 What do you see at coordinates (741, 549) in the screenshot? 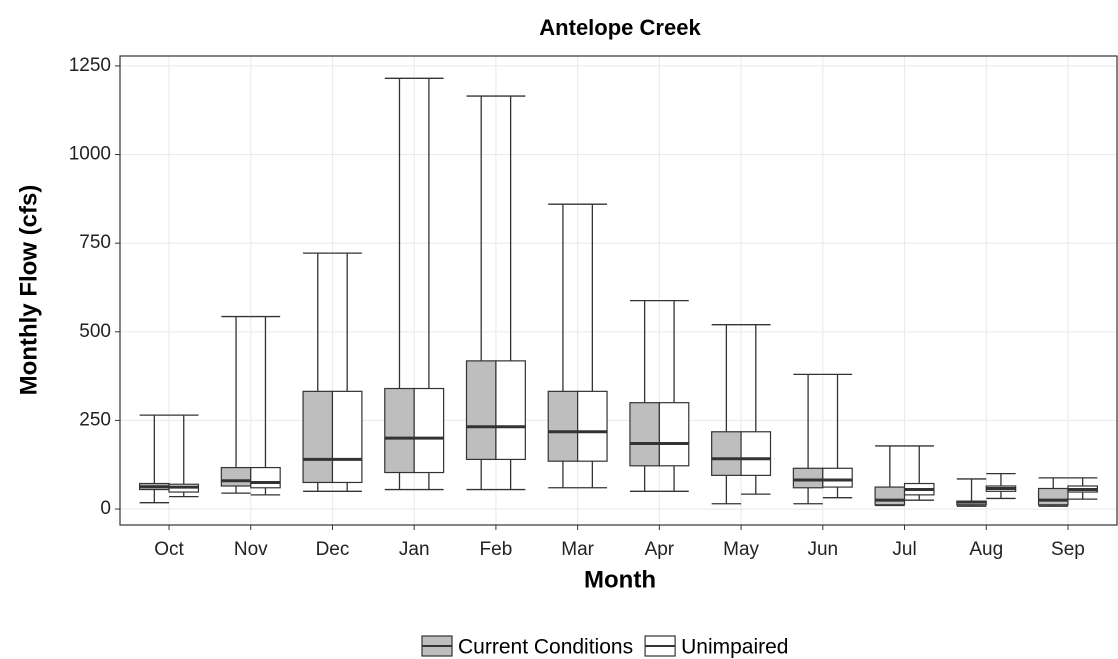
I see `x-tick-label: May` at bounding box center [741, 549].